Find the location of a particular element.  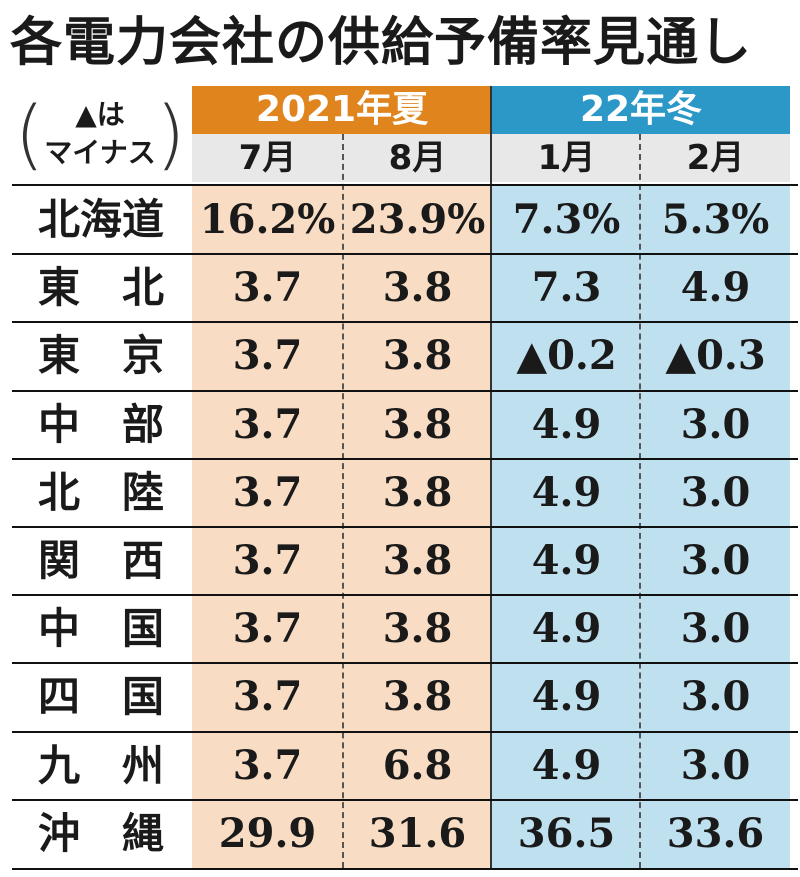

region-label: 関 西 is located at coordinates (101, 560).